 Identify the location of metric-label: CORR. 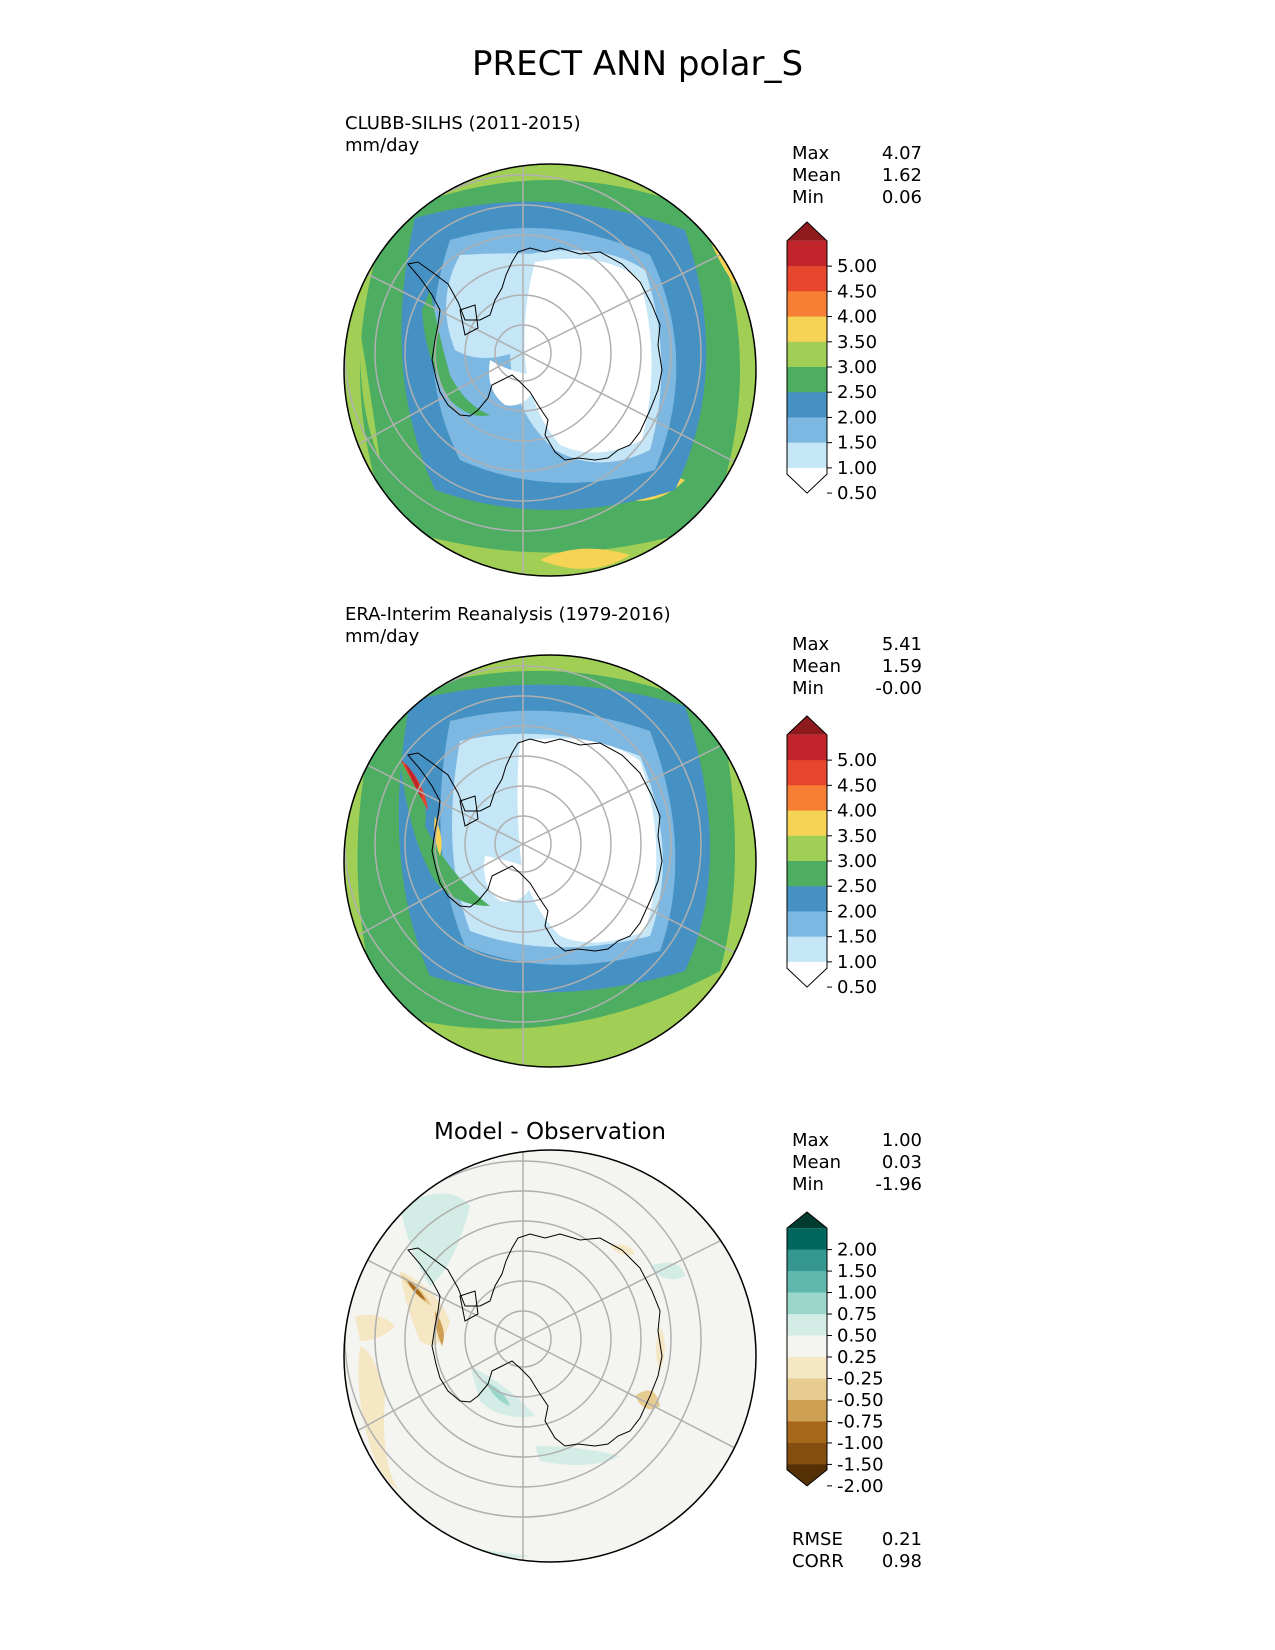
(818, 1561).